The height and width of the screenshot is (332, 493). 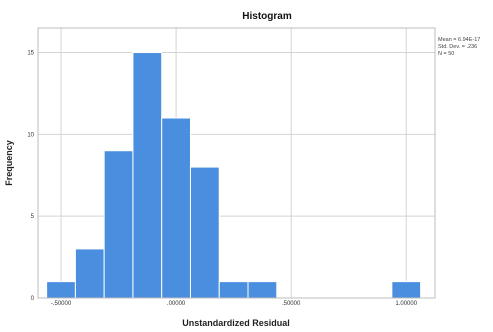 What do you see at coordinates (30, 135) in the screenshot?
I see `y-tick-label: 10` at bounding box center [30, 135].